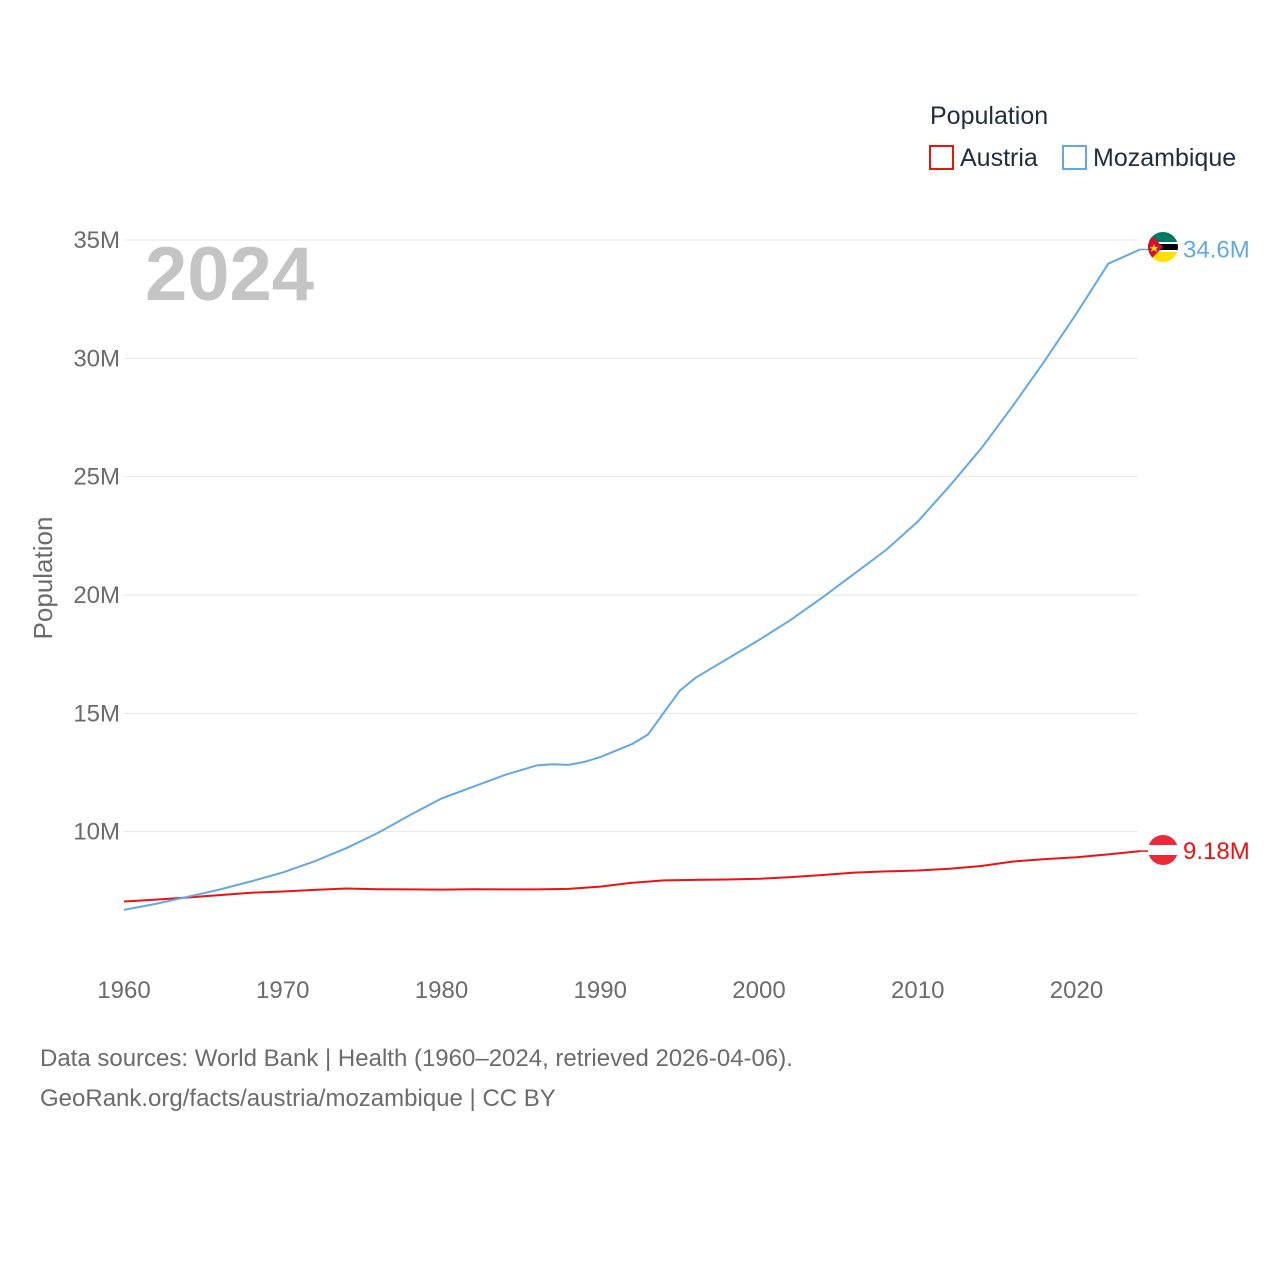  I want to click on y-tick-label: 25M, so click(96, 477).